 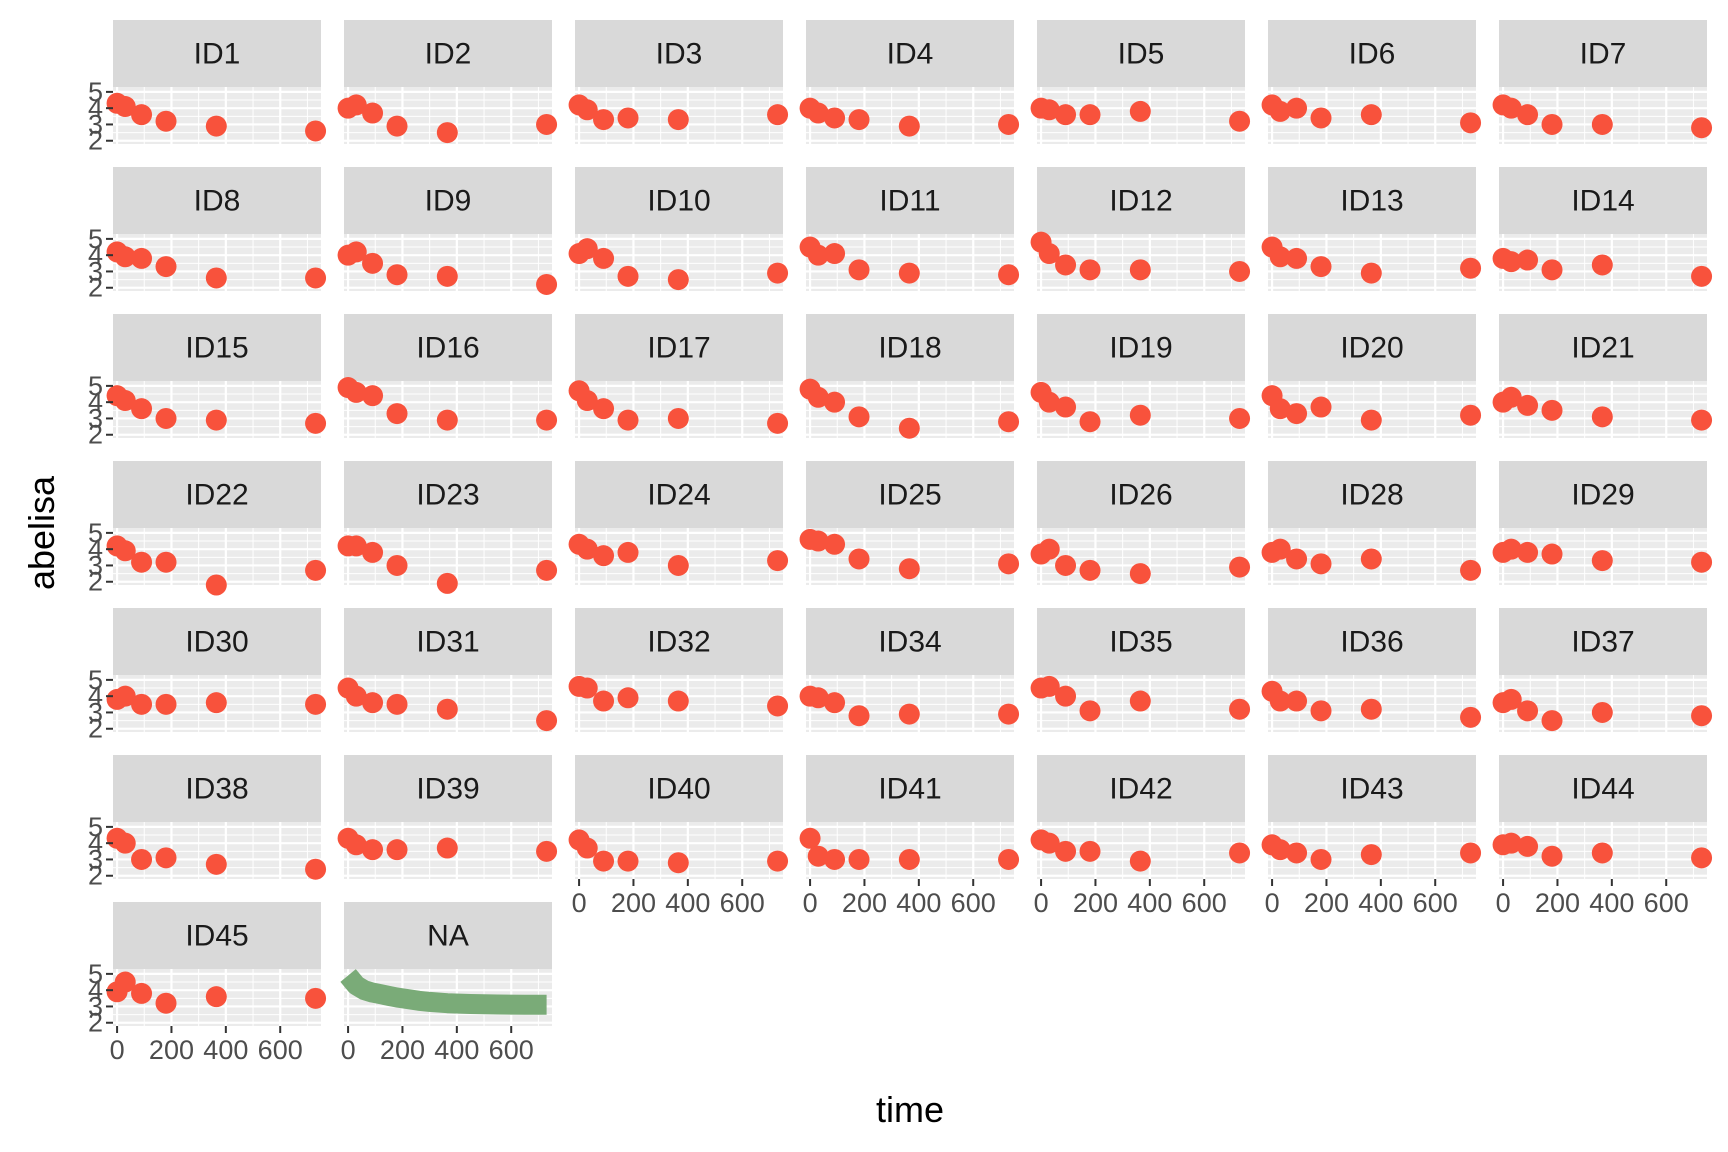 What do you see at coordinates (1141, 54) in the screenshot?
I see `facet-strip-label: ID5` at bounding box center [1141, 54].